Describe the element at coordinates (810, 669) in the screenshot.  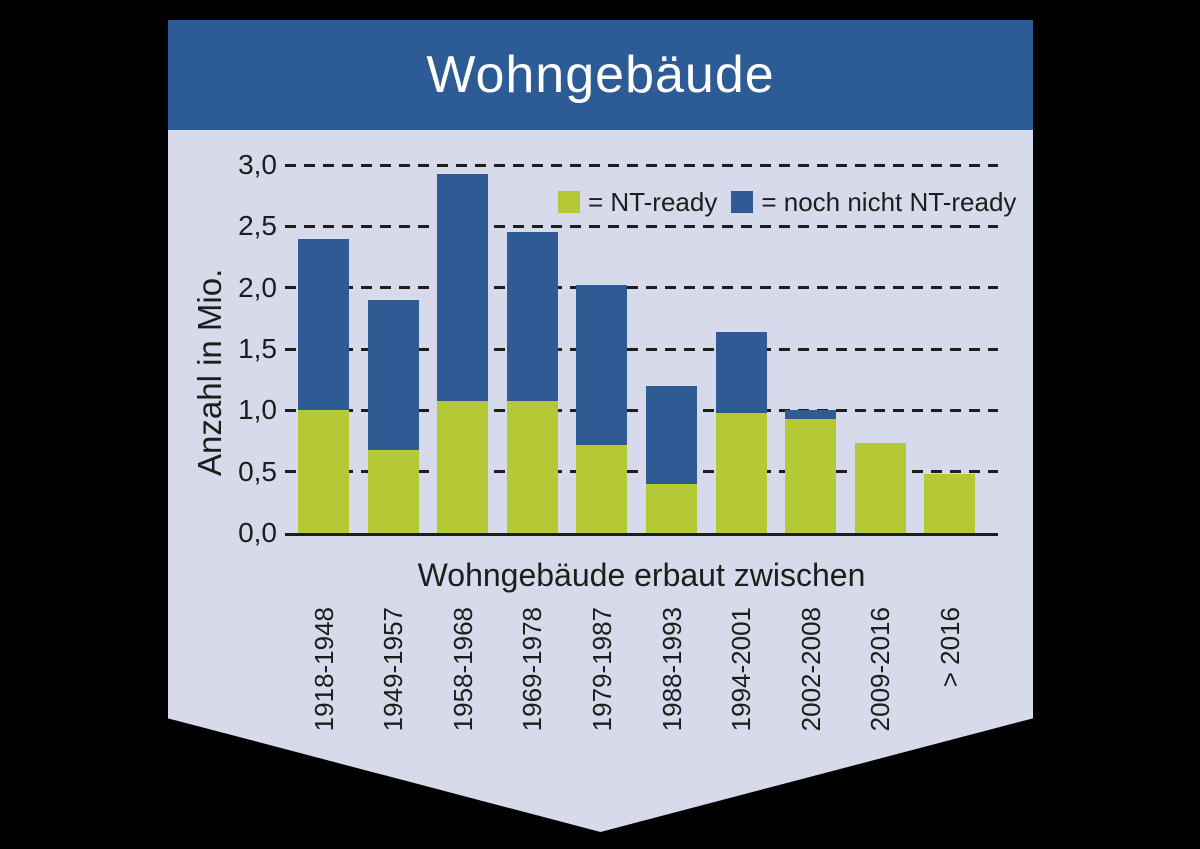
I see `x-tick-label: 2002-2008` at that location.